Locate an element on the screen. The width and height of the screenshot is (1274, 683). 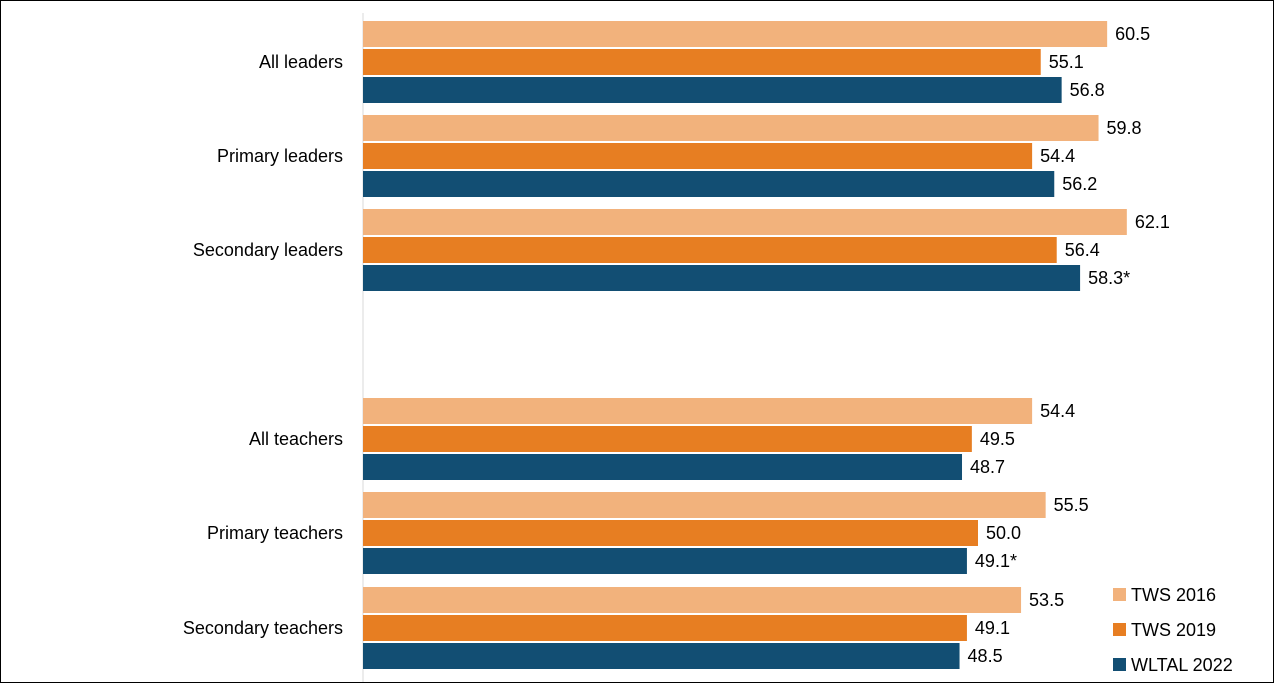
legend-label: TWS 2019 is located at coordinates (1173, 630).